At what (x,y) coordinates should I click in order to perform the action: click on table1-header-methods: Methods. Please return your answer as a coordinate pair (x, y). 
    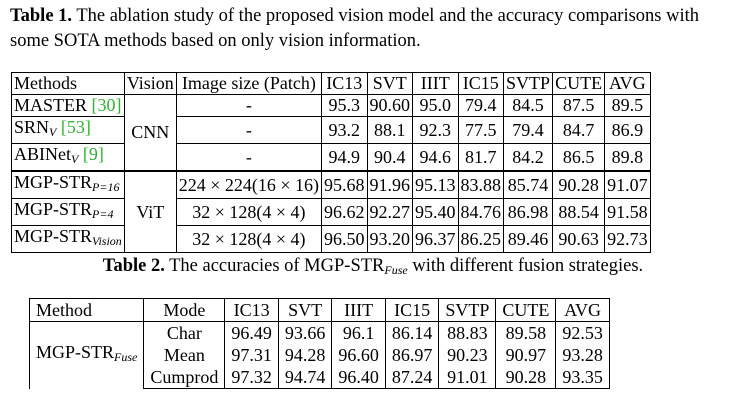
    Looking at the image, I should click on (68, 83).